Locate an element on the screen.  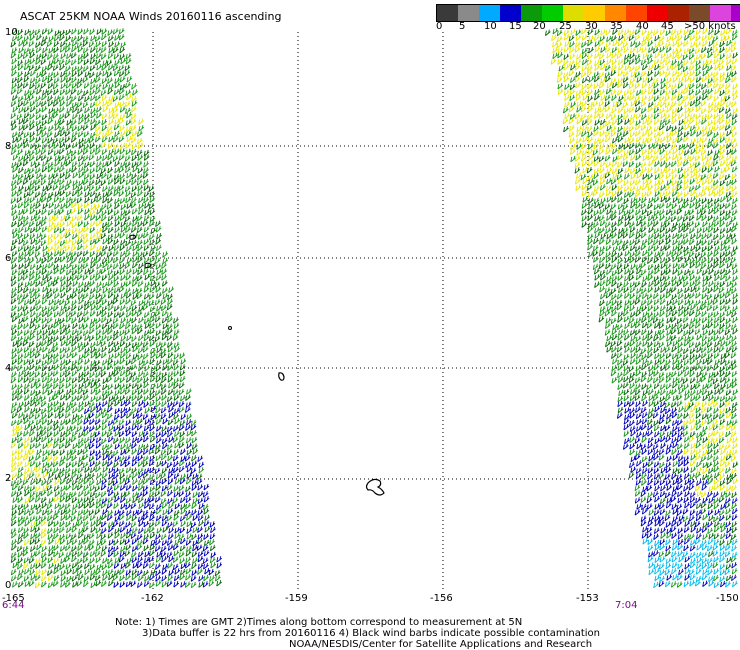
legend-tick-label: 40 is located at coordinates (642, 26).